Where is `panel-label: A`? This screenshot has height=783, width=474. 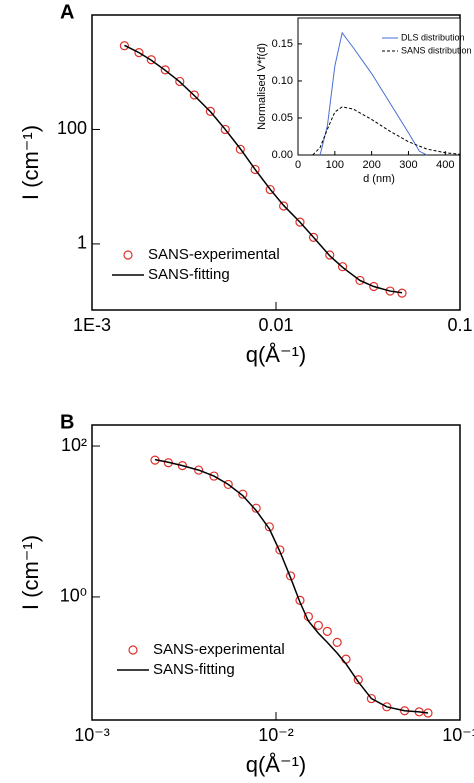 panel-label: A is located at coordinates (67, 12).